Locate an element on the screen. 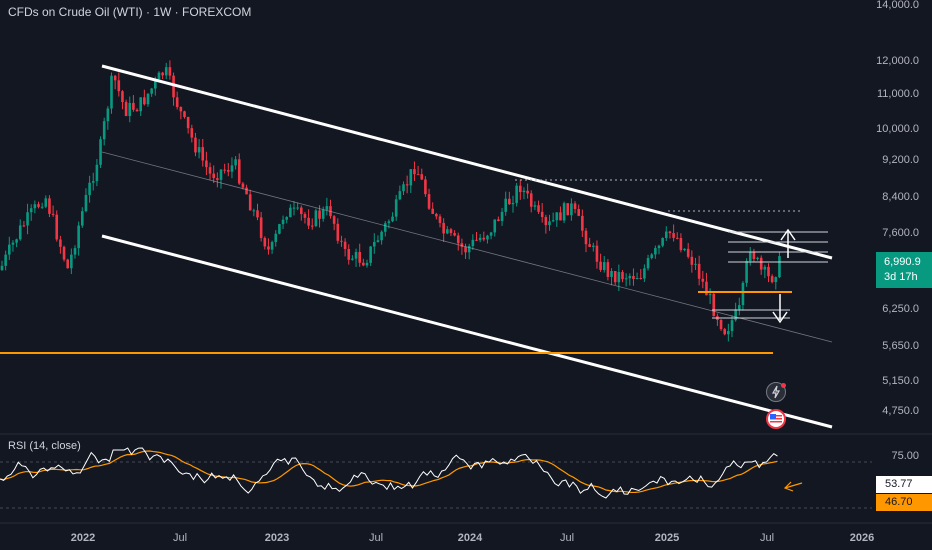  time-axis-label: 2025 is located at coordinates (667, 538).